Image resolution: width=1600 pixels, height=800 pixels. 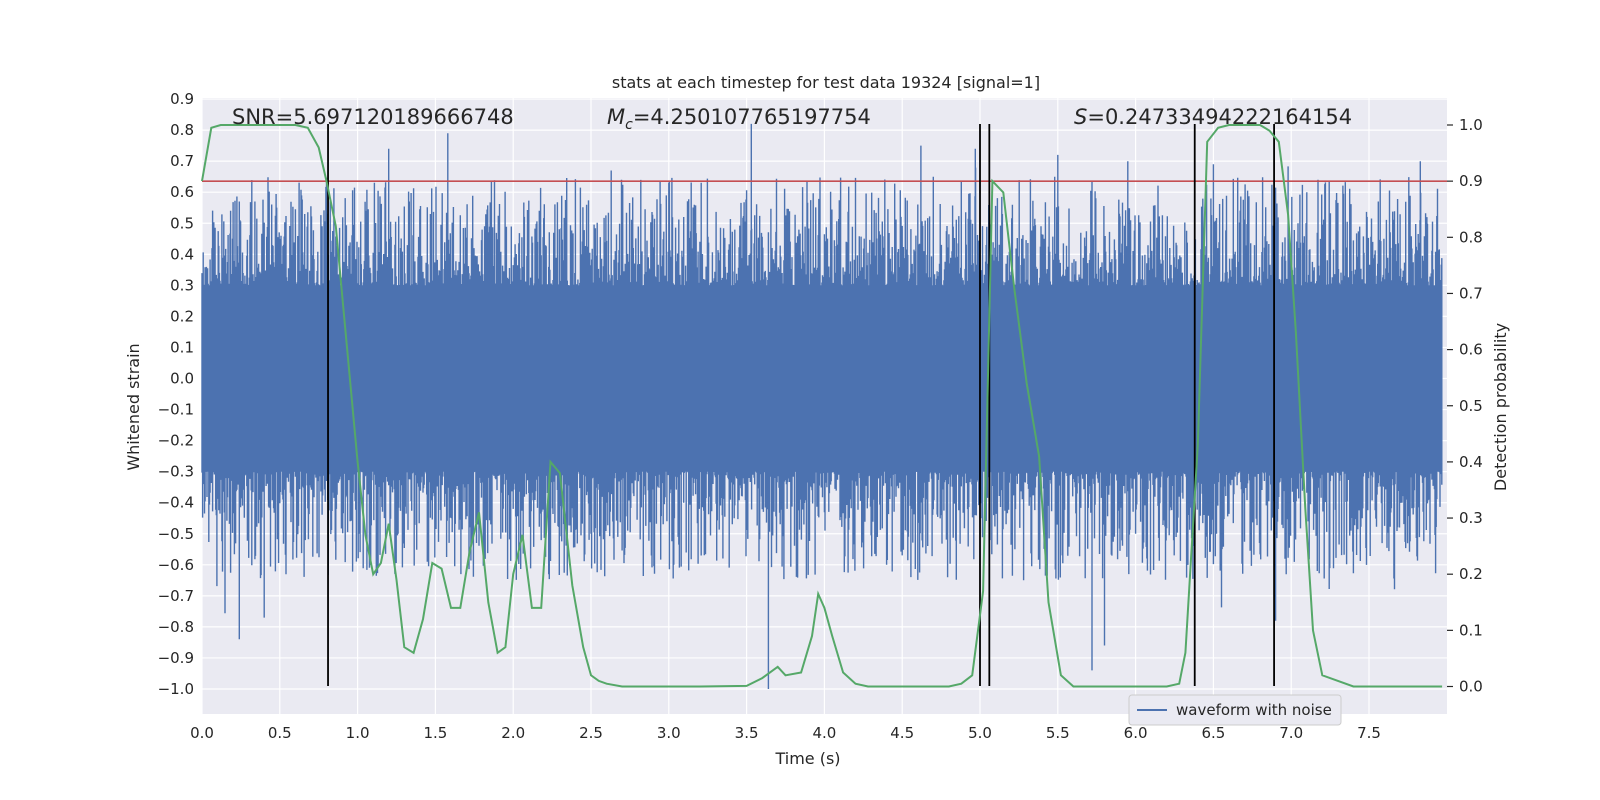 I want to click on left-y-tick-label: 0.3, so click(x=182, y=285).